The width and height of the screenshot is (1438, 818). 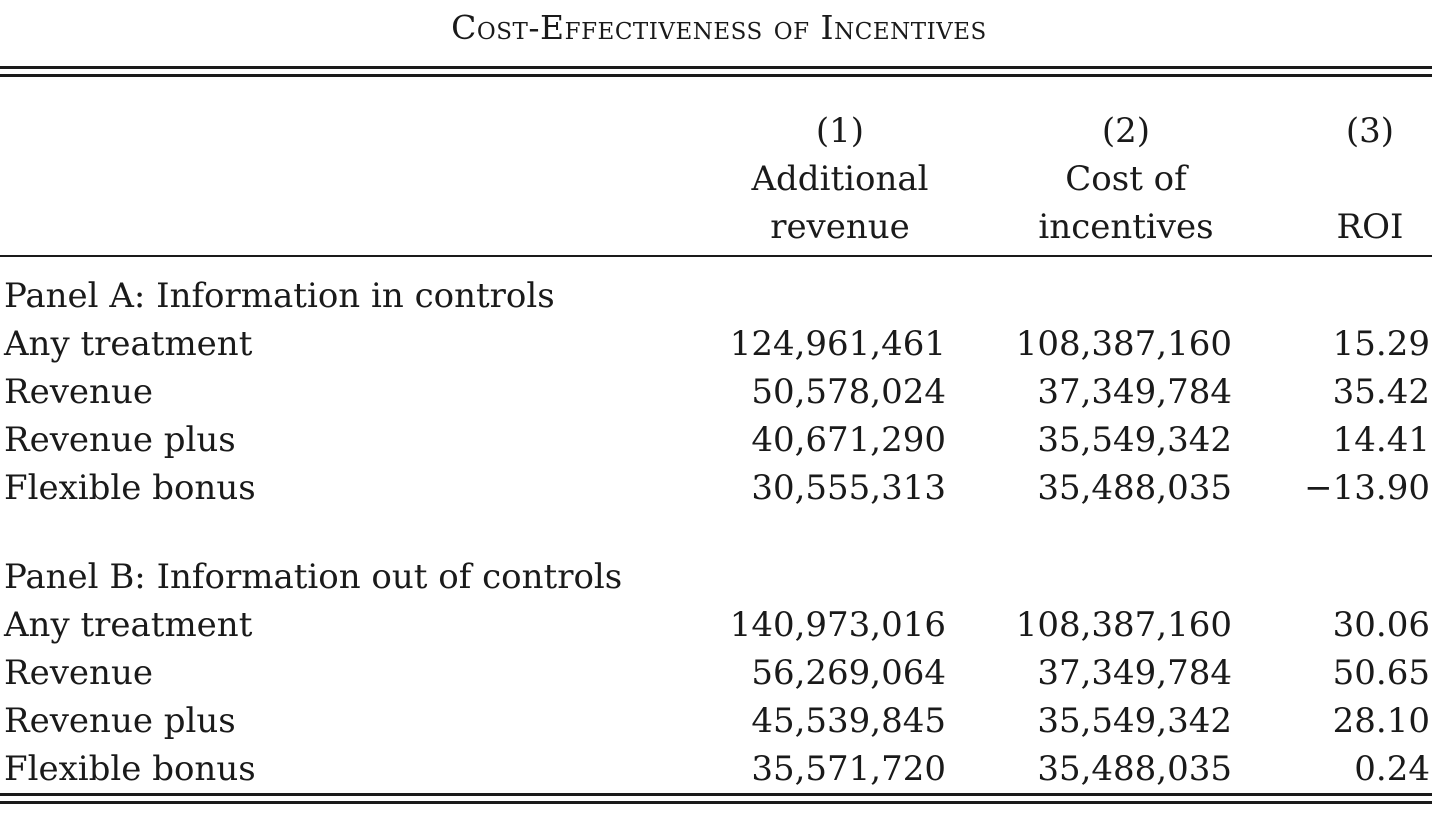 What do you see at coordinates (848, 721) in the screenshot?
I see `table-cell: 45,539,845` at bounding box center [848, 721].